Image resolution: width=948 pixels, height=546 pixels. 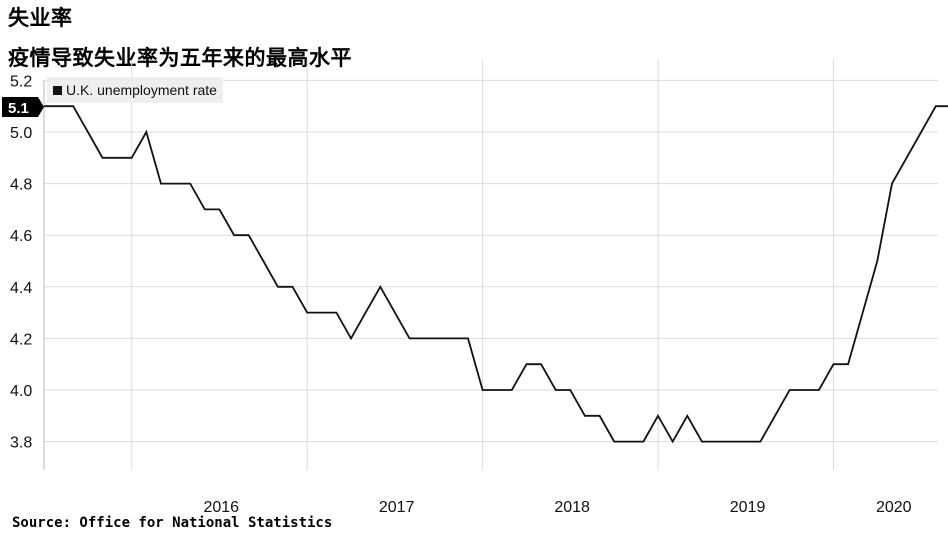 What do you see at coordinates (21, 81) in the screenshot?
I see `y-tick-label: 5.2` at bounding box center [21, 81].